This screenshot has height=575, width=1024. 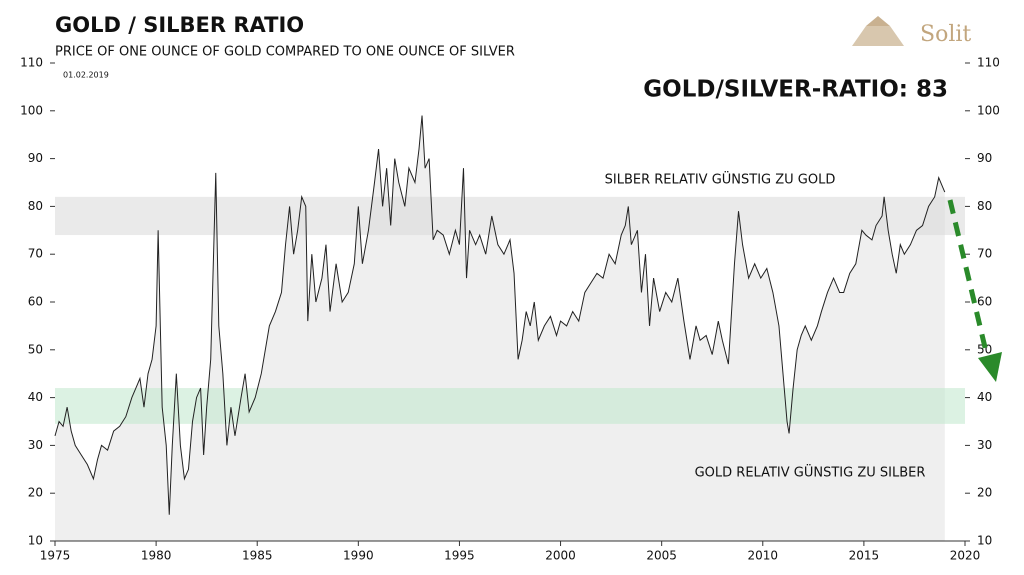 I want to click on y-tick-label: 90, so click(x=35, y=158).